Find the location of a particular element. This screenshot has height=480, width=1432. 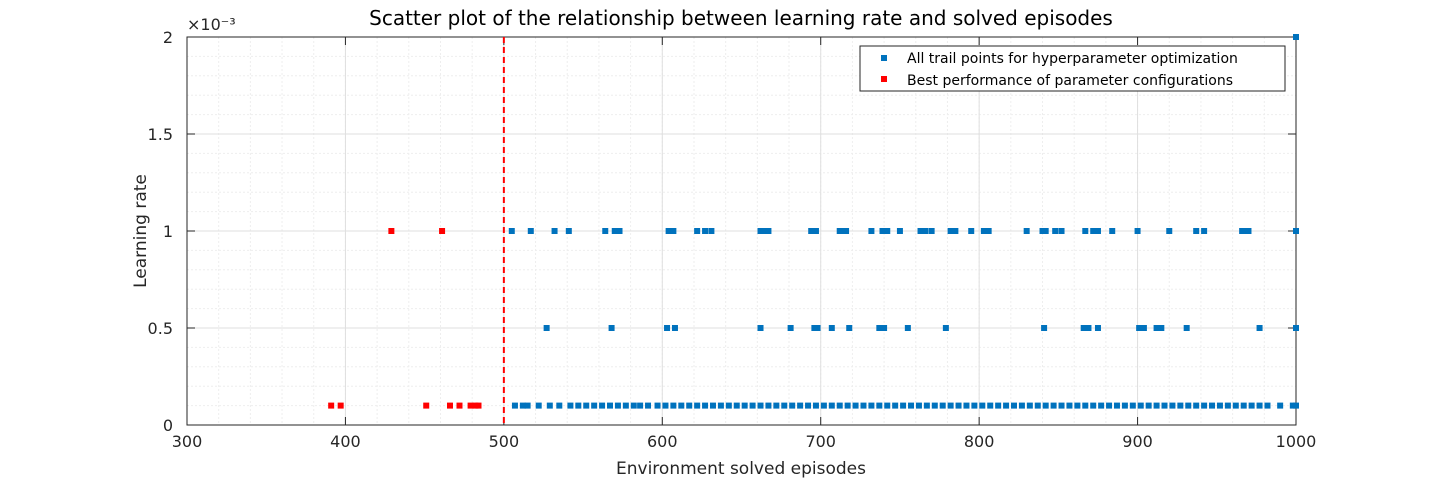

x-tick-label: 700 is located at coordinates (820, 441).